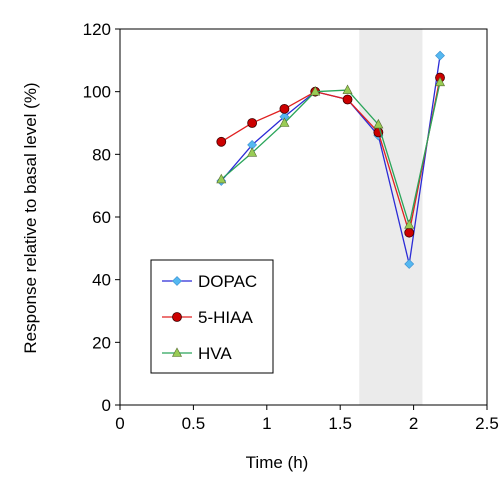 This screenshot has width=504, height=479. Describe the element at coordinates (277, 462) in the screenshot. I see `x-axis-title: Time (h)` at that location.